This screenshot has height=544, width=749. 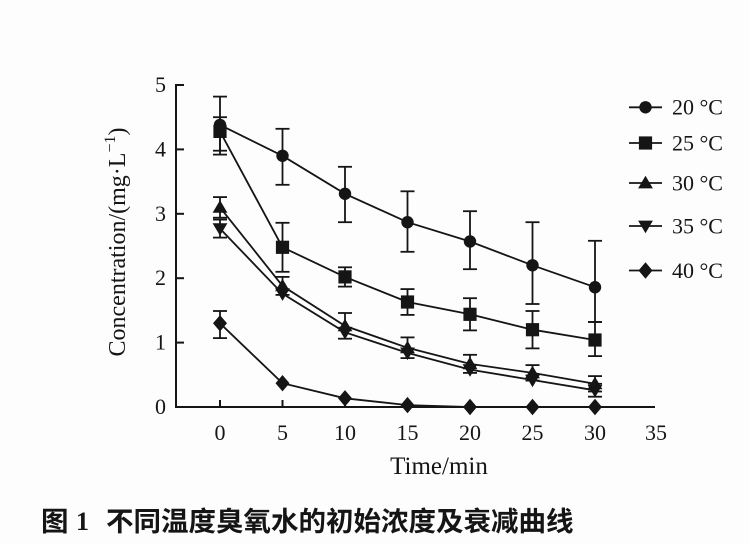 I want to click on svg-text: 35, so click(x=656, y=432).